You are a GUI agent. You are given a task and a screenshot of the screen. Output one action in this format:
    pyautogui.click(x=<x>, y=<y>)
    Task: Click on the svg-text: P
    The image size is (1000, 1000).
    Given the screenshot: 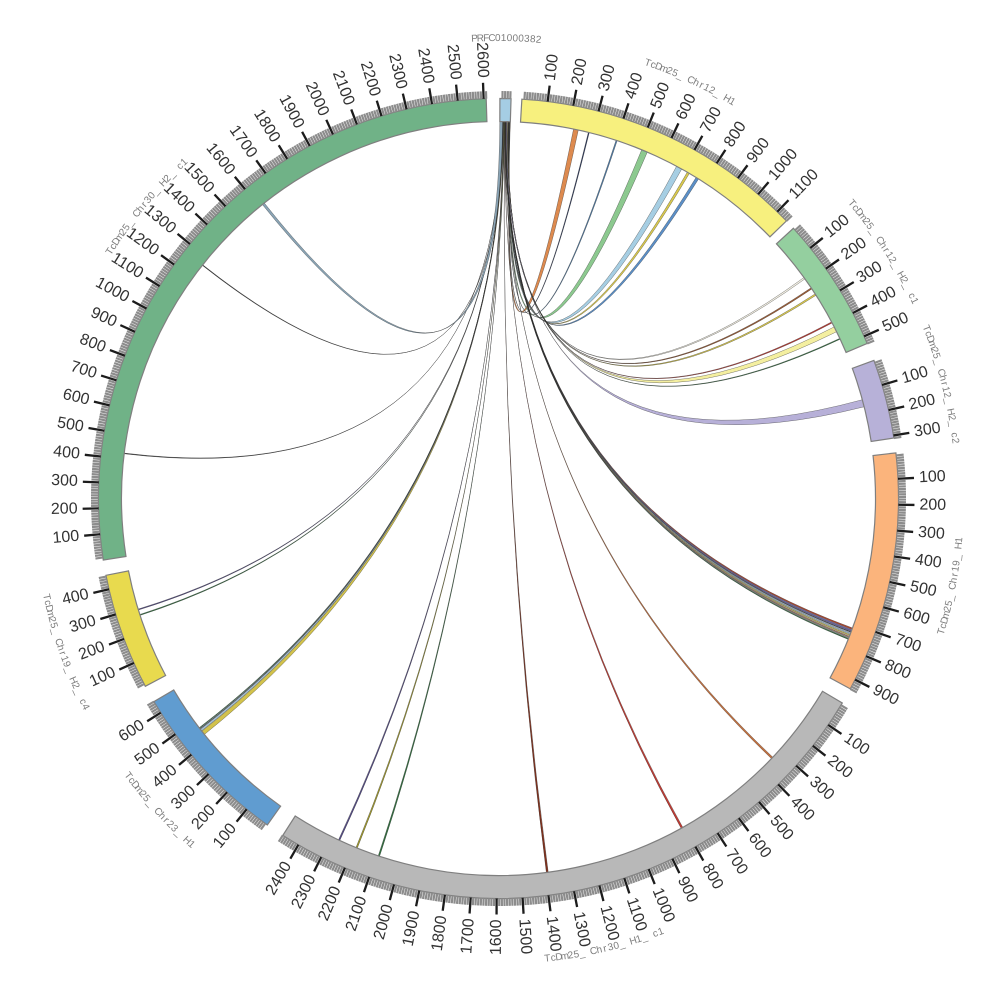 What is the action you would take?
    pyautogui.click(x=475, y=38)
    